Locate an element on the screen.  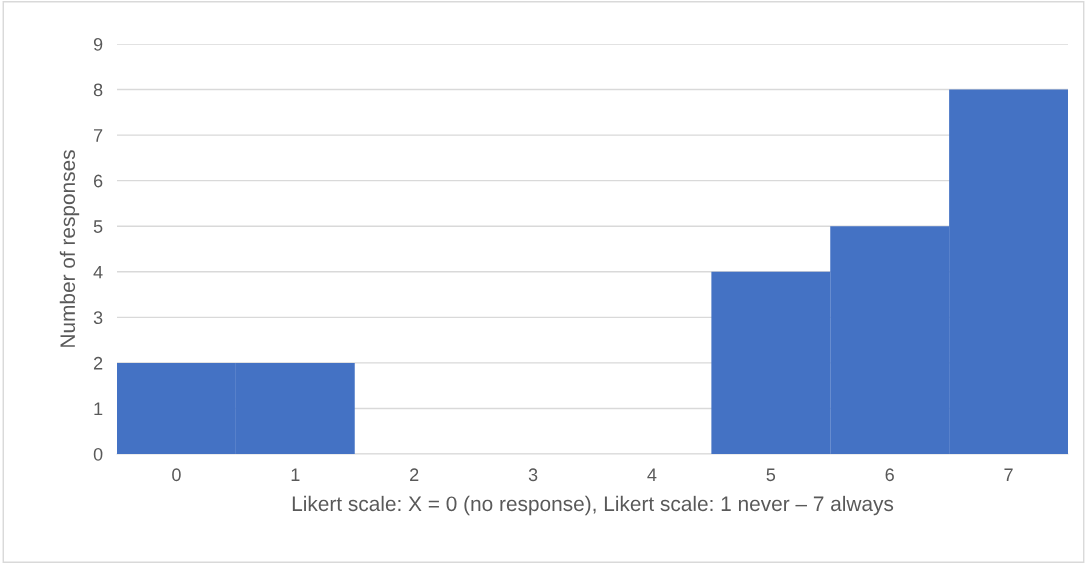
y-tick-label: 6 is located at coordinates (98, 181).